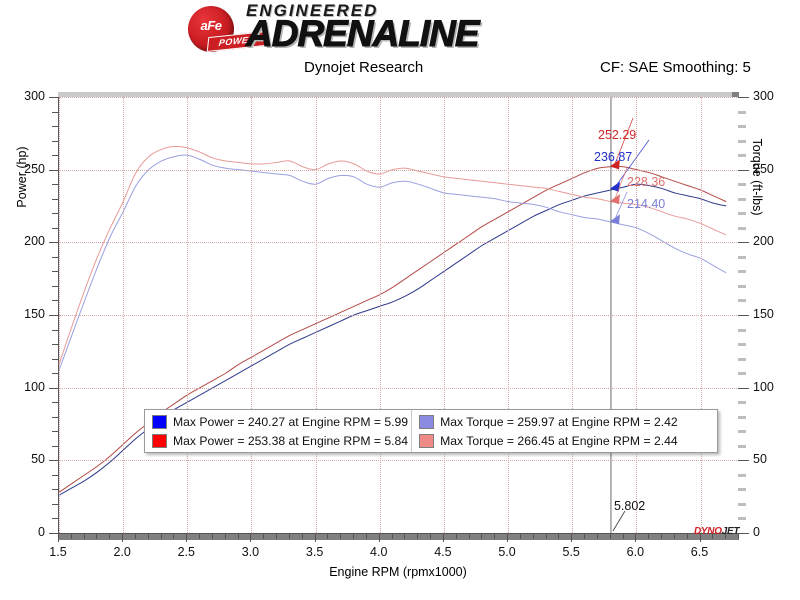  What do you see at coordinates (250, 552) in the screenshot?
I see `x-axis-tick-label: 3.0` at bounding box center [250, 552].